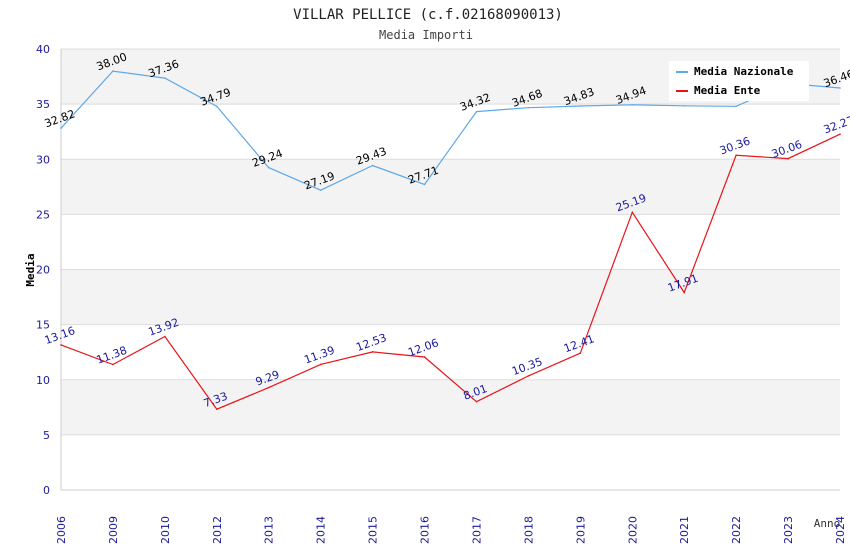 The height and width of the screenshot is (550, 850). I want to click on x-tick-label: 2017, so click(476, 530).